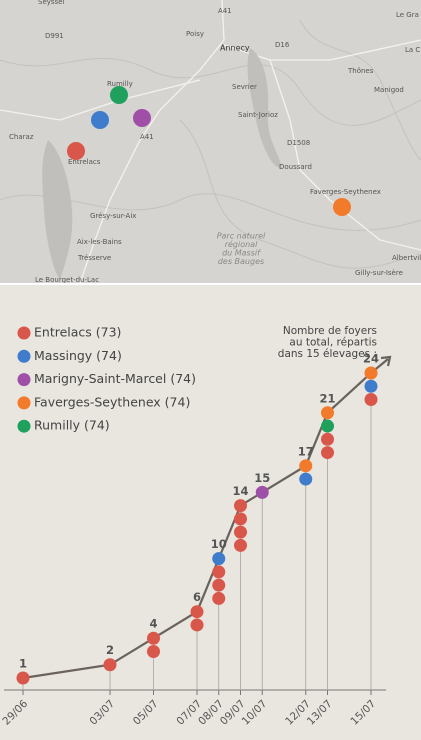 The image size is (421, 740). I want to click on place-label: Gilly-sur-Isère, so click(379, 273).